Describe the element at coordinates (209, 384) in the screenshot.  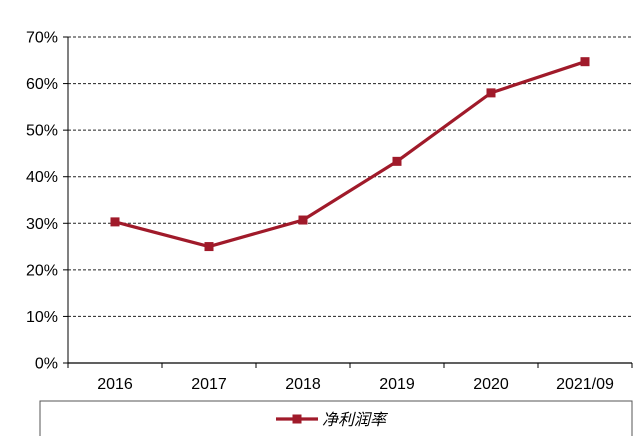
I see `x-tick-label: 2017` at that location.